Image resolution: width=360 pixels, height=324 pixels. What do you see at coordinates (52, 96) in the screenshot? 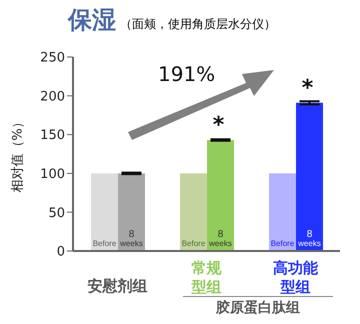
I see `y-tick-label: 200` at bounding box center [52, 96].